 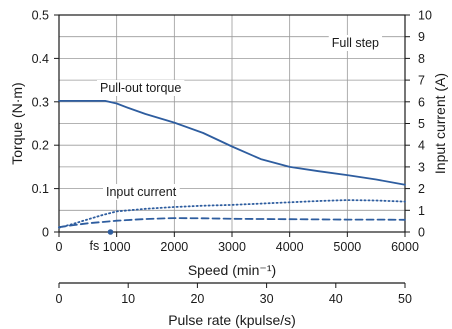 I want to click on y-left-tick-label: 0, so click(x=45, y=233).